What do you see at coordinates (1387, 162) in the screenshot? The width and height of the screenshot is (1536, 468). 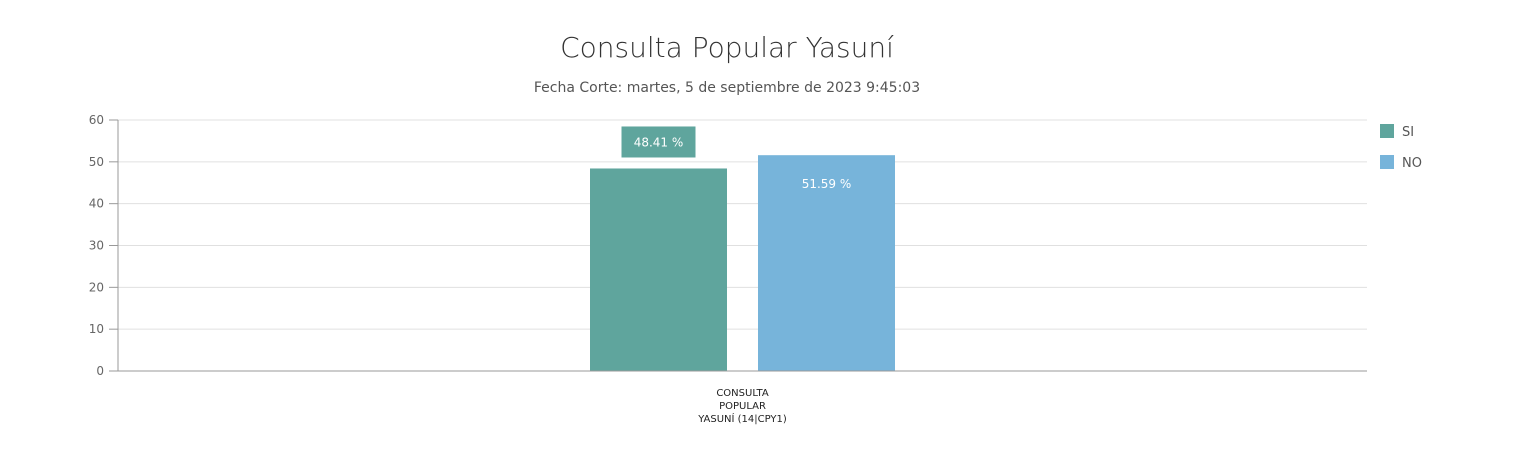 I see `legend-swatch-no` at bounding box center [1387, 162].